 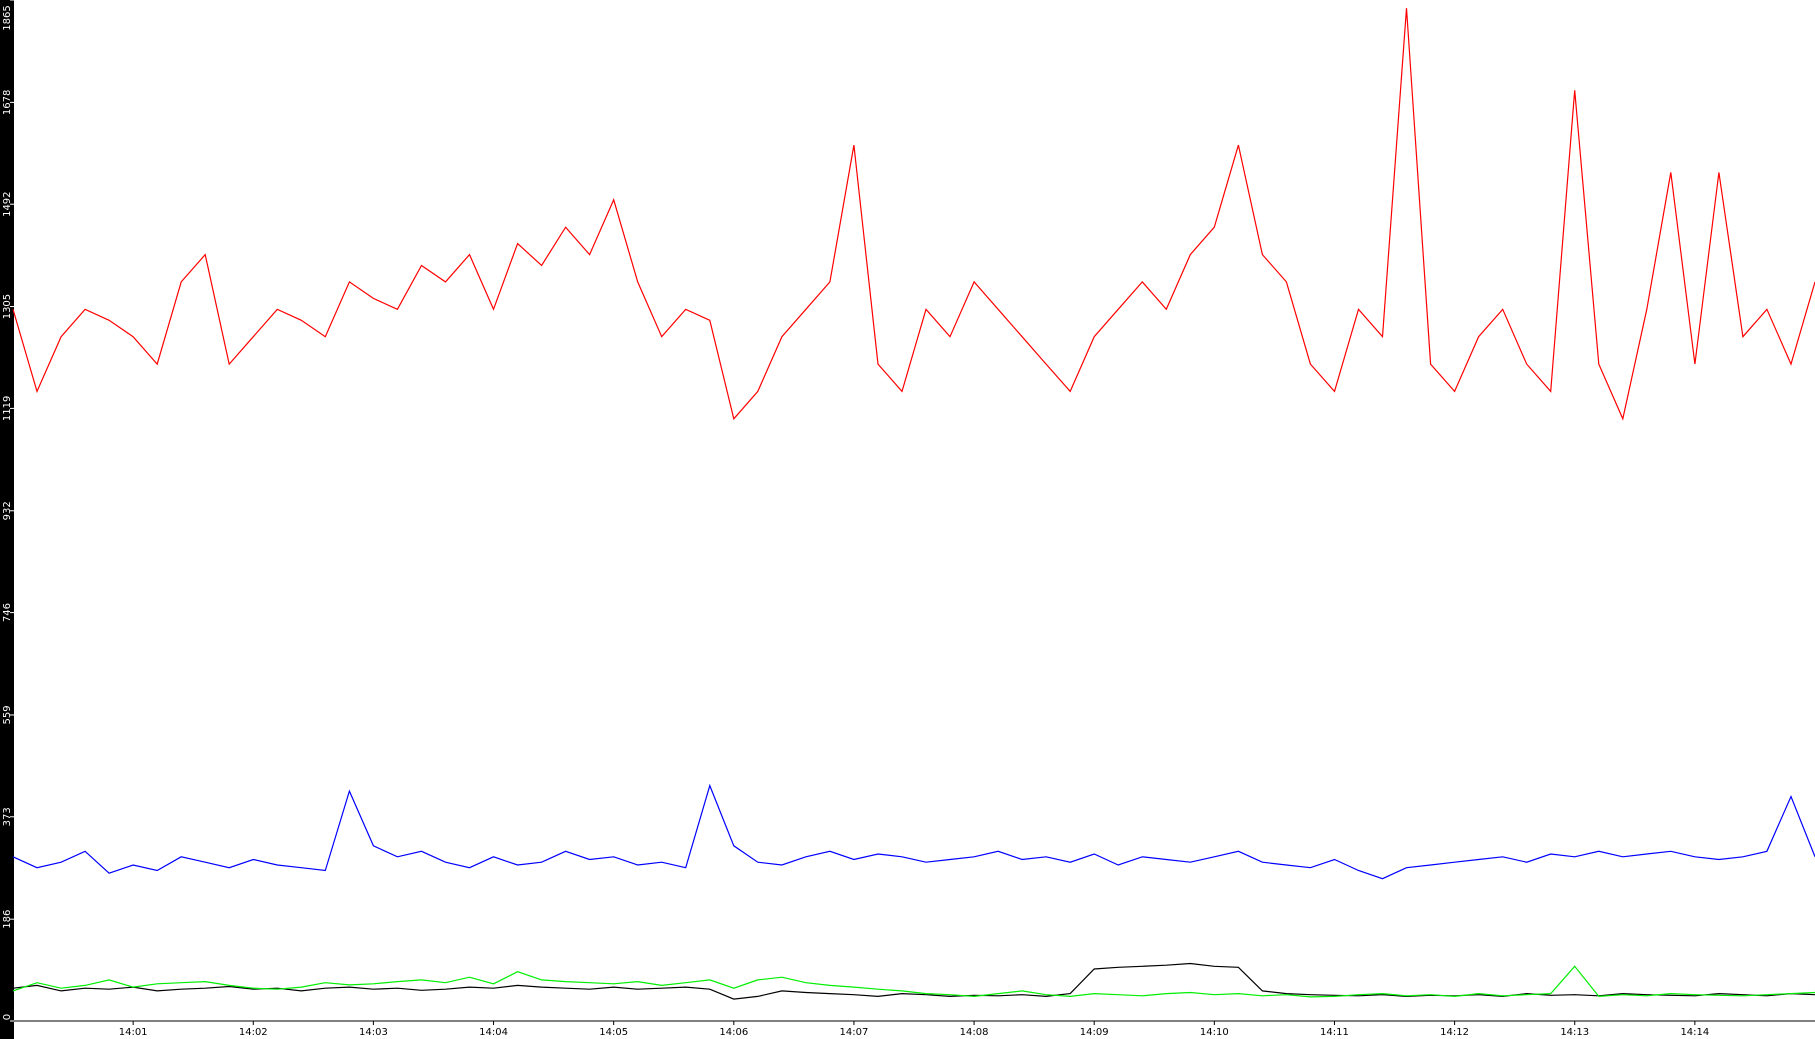 What do you see at coordinates (7, 408) in the screenshot?
I see `y-tick-label: 1119` at bounding box center [7, 408].